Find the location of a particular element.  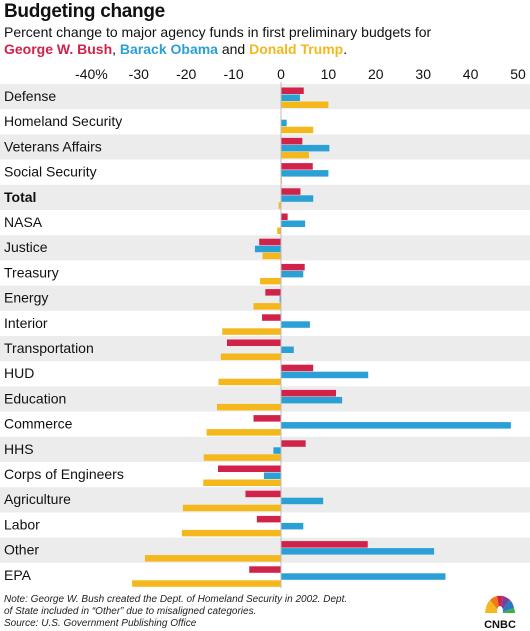

x-tick-label: 10 is located at coordinates (329, 74).